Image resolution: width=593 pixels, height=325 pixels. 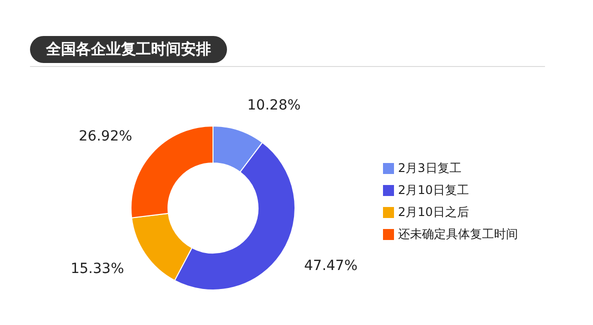 What do you see at coordinates (458, 234) in the screenshot?
I see `legend-label: 还未确定具体复工时间` at bounding box center [458, 234].